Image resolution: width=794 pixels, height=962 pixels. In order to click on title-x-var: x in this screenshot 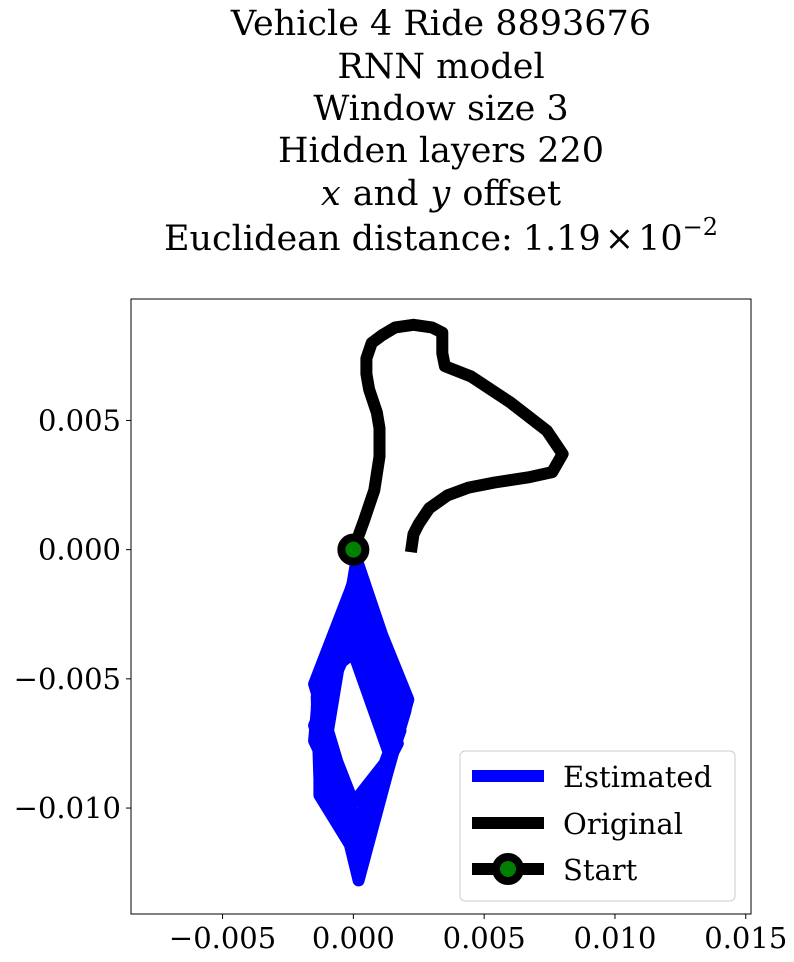, I will do `click(331, 194)`.